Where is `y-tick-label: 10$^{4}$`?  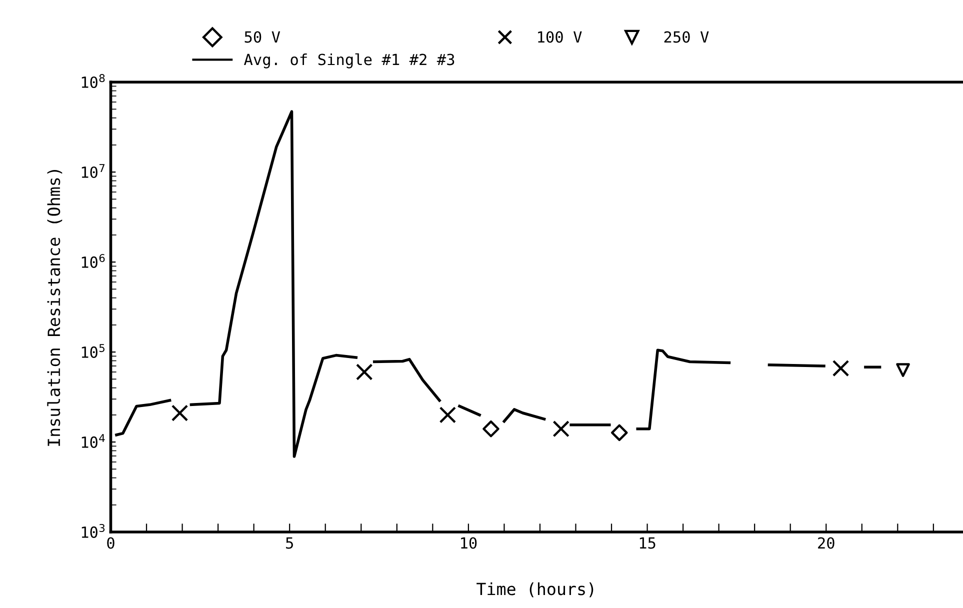
y-tick-label: 10$^{4}$ is located at coordinates (93, 441).